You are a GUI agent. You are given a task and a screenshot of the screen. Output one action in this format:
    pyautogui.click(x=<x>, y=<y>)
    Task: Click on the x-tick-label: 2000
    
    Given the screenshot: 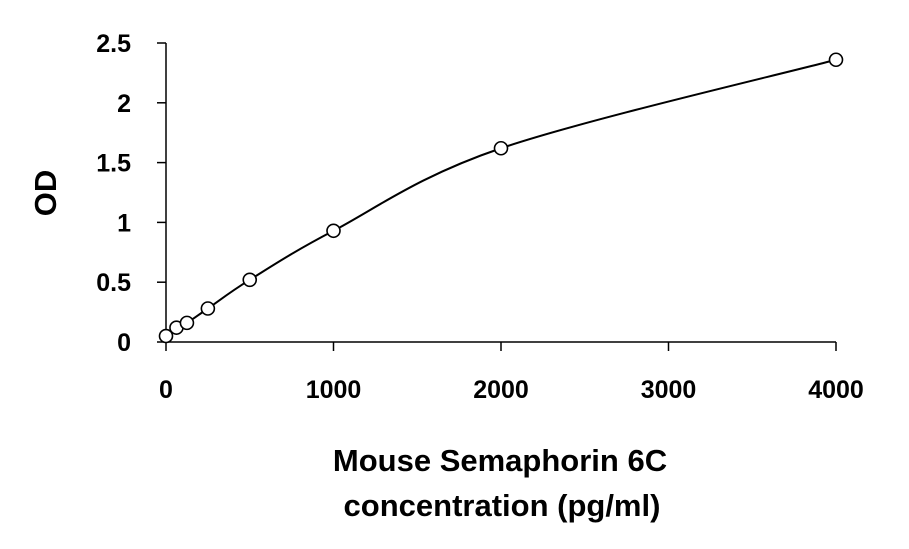 What is the action you would take?
    pyautogui.click(x=501, y=390)
    